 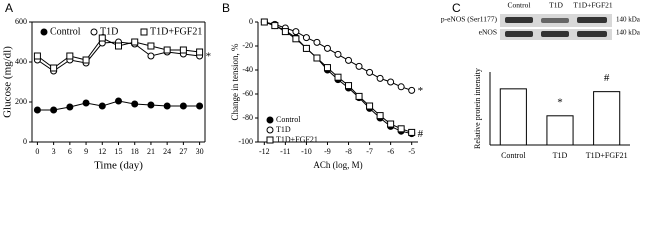 I want to click on y-tick-label: -100, so click(x=245, y=141).